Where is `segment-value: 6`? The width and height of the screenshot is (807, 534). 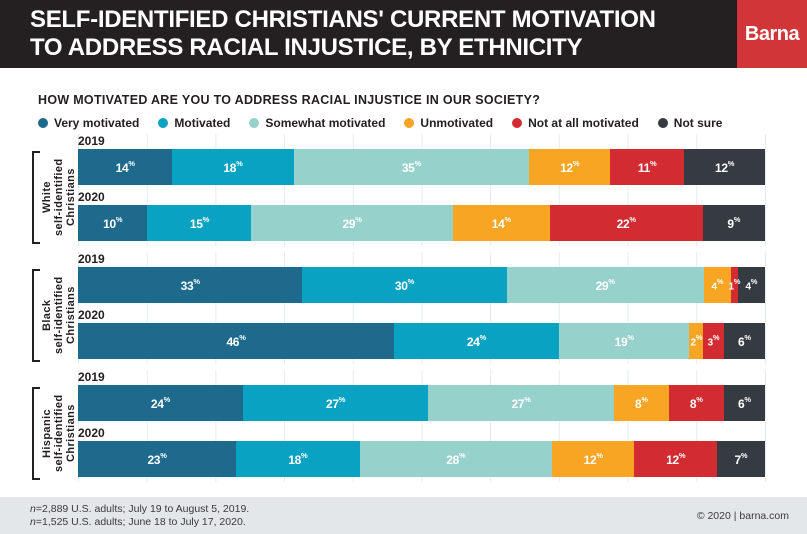
segment-value: 6 is located at coordinates (741, 403).